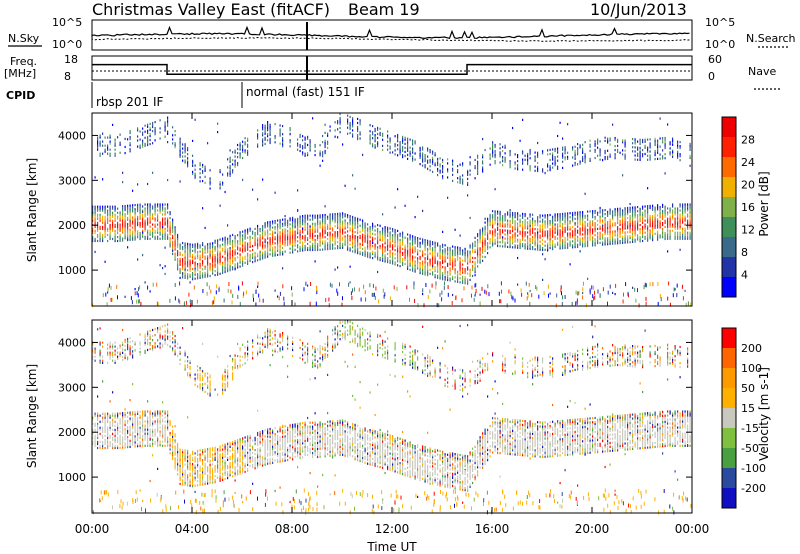 This screenshot has width=800, height=554. Describe the element at coordinates (390, 32) in the screenshot. I see `noise-sky-trace` at that location.